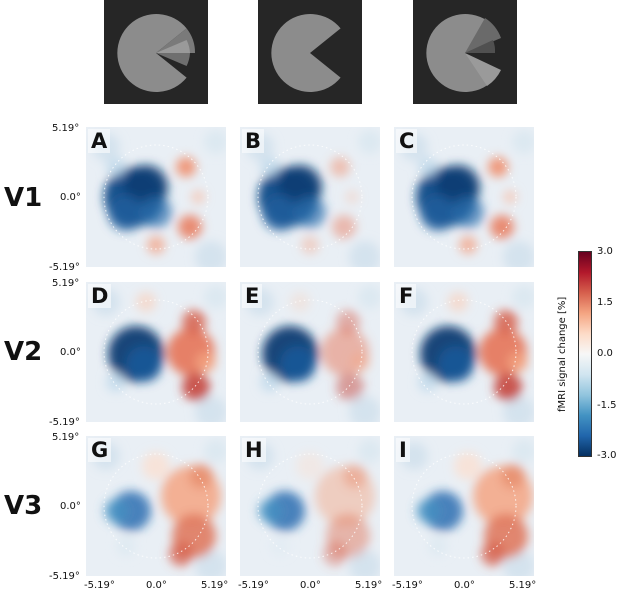 Image resolution: width=617 pixels, height=592 pixels. I want to click on x-tick-col2-right: 5.19°, so click(369, 585).